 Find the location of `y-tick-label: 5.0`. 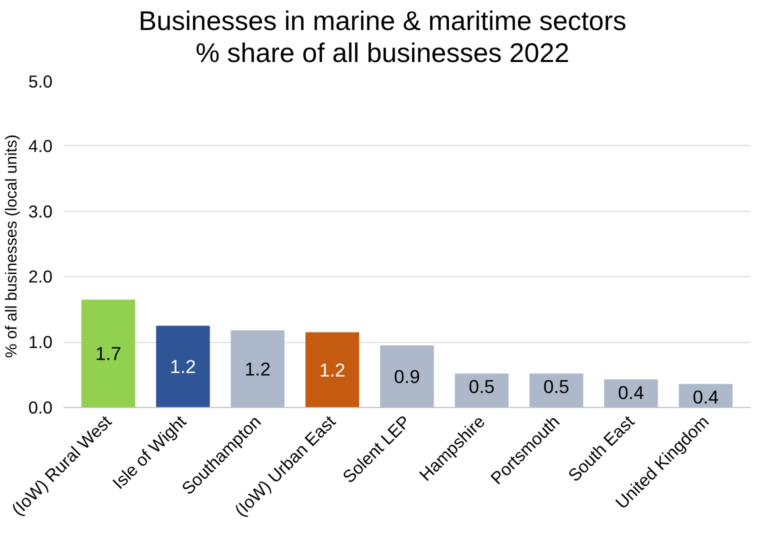

y-tick-label: 5.0 is located at coordinates (40, 81).